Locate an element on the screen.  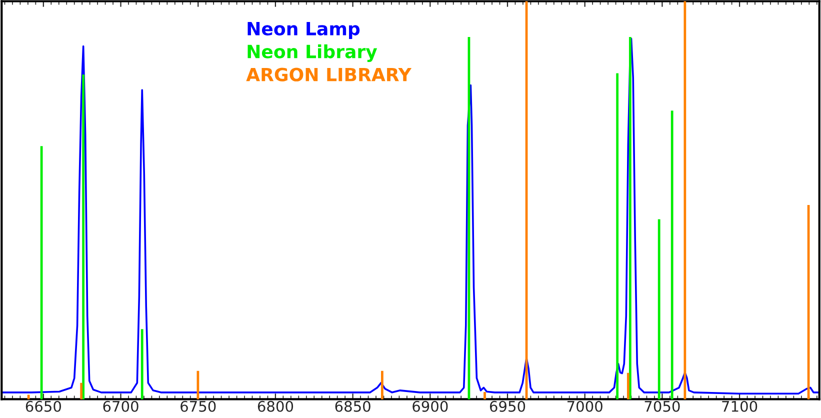
x-tick-label: 6800 is located at coordinates (276, 406).